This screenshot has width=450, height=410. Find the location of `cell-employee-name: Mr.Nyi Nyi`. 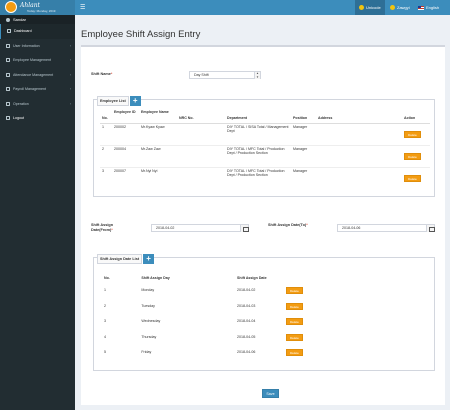

cell-employee-name: Mr.Nyi Nyi is located at coordinates (158, 177).